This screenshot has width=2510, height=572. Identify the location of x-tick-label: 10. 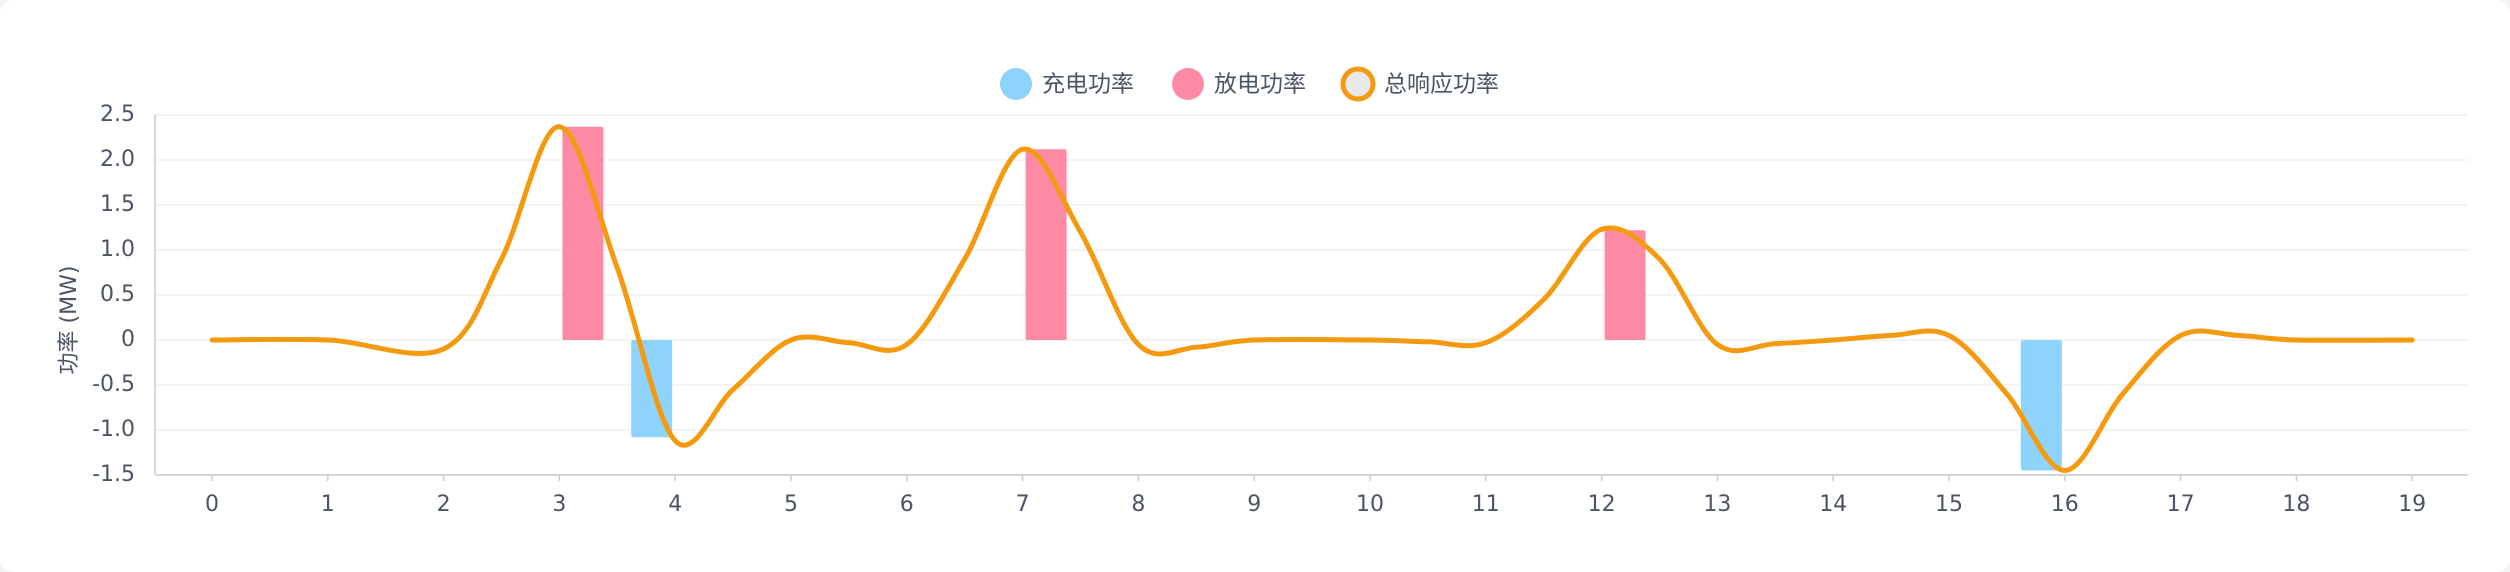
(1370, 504).